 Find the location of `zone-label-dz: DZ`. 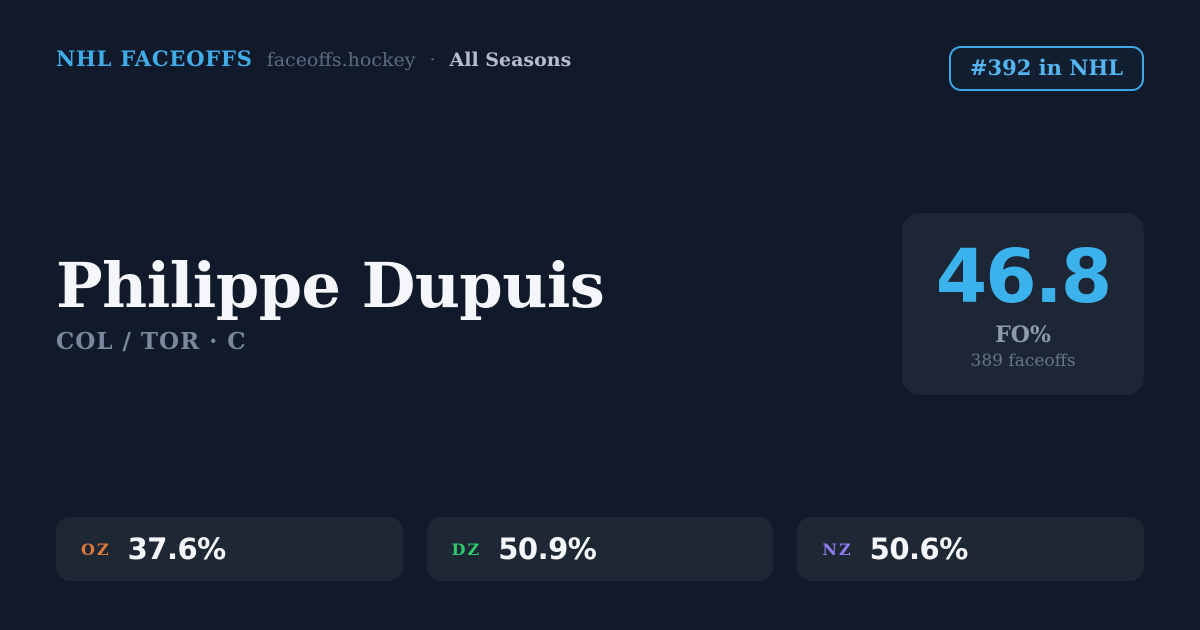

zone-label-dz: DZ is located at coordinates (466, 549).